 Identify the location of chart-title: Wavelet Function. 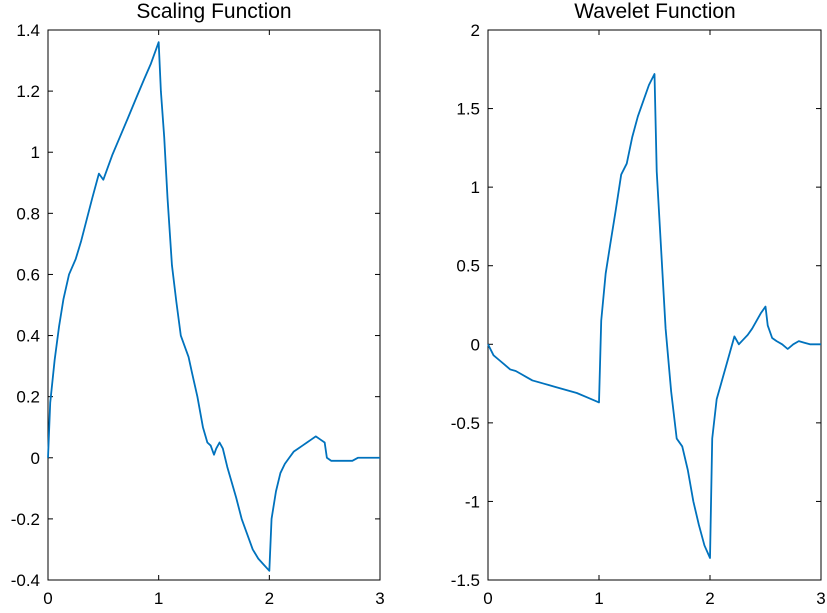
(654, 11).